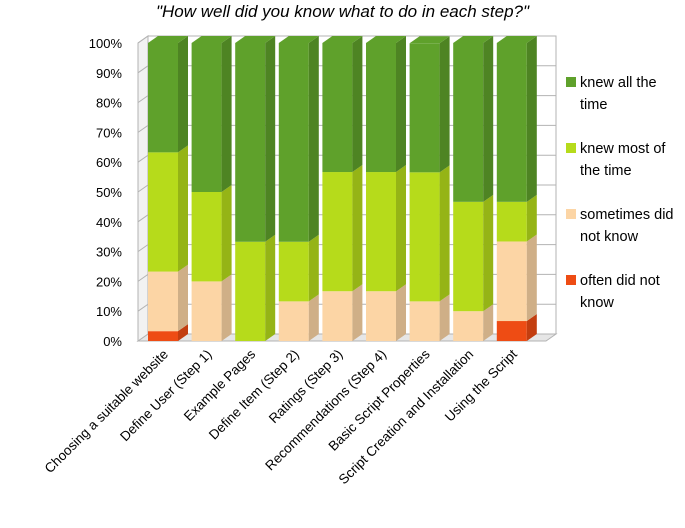 The image size is (685, 528). What do you see at coordinates (627, 226) in the screenshot?
I see `legend-label: sometimes did not know` at bounding box center [627, 226].